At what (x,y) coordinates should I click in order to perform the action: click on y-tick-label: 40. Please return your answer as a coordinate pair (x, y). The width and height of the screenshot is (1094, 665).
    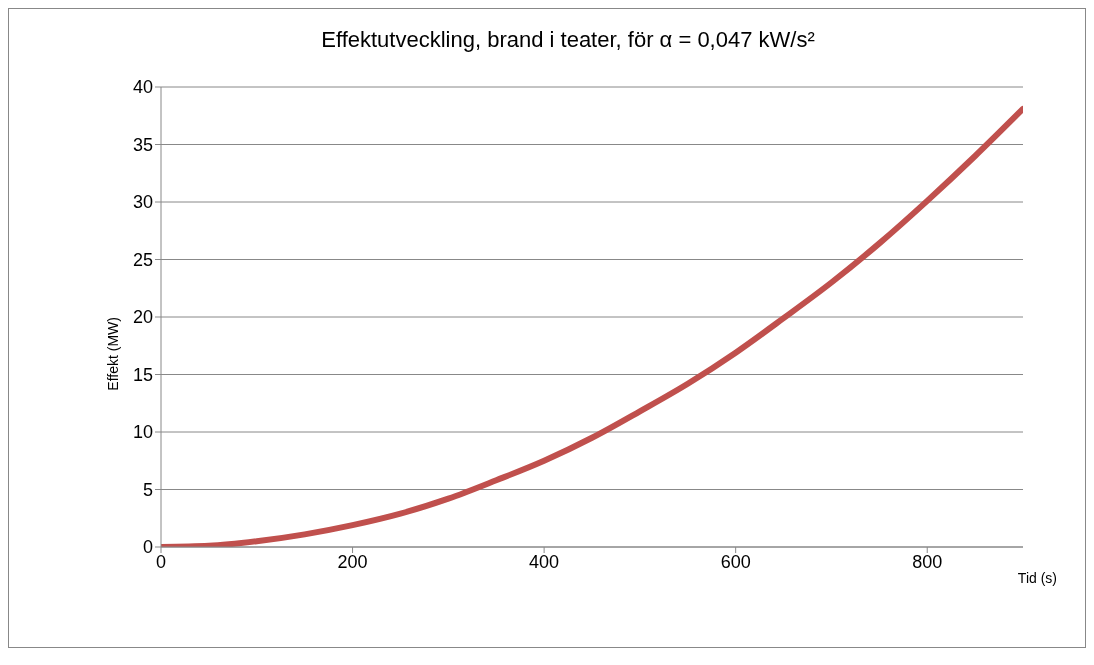
    Looking at the image, I should click on (142, 87).